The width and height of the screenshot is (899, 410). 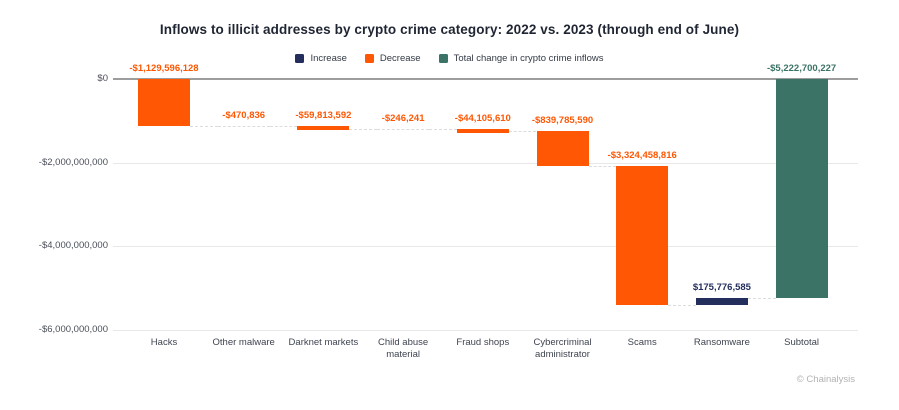 What do you see at coordinates (403, 118) in the screenshot?
I see `bar-value-label: -$246,241` at bounding box center [403, 118].